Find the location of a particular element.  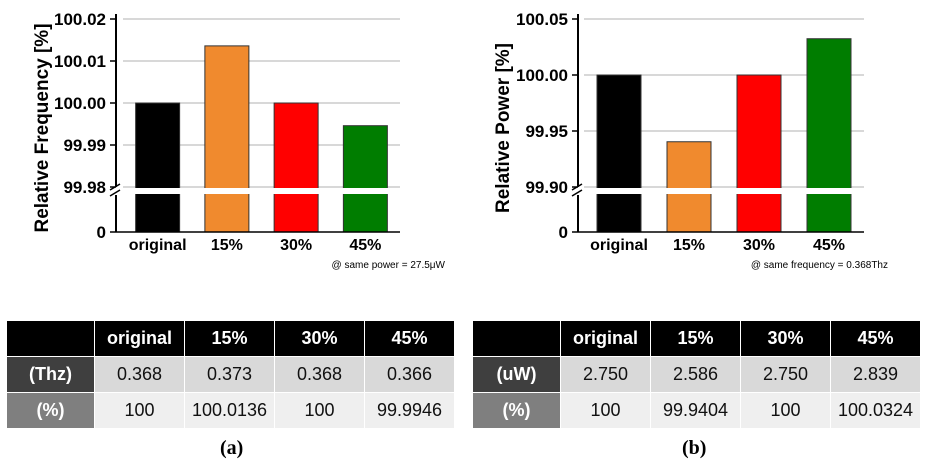

y-axis-title: Relative Frequency [%] is located at coordinates (42, 127).